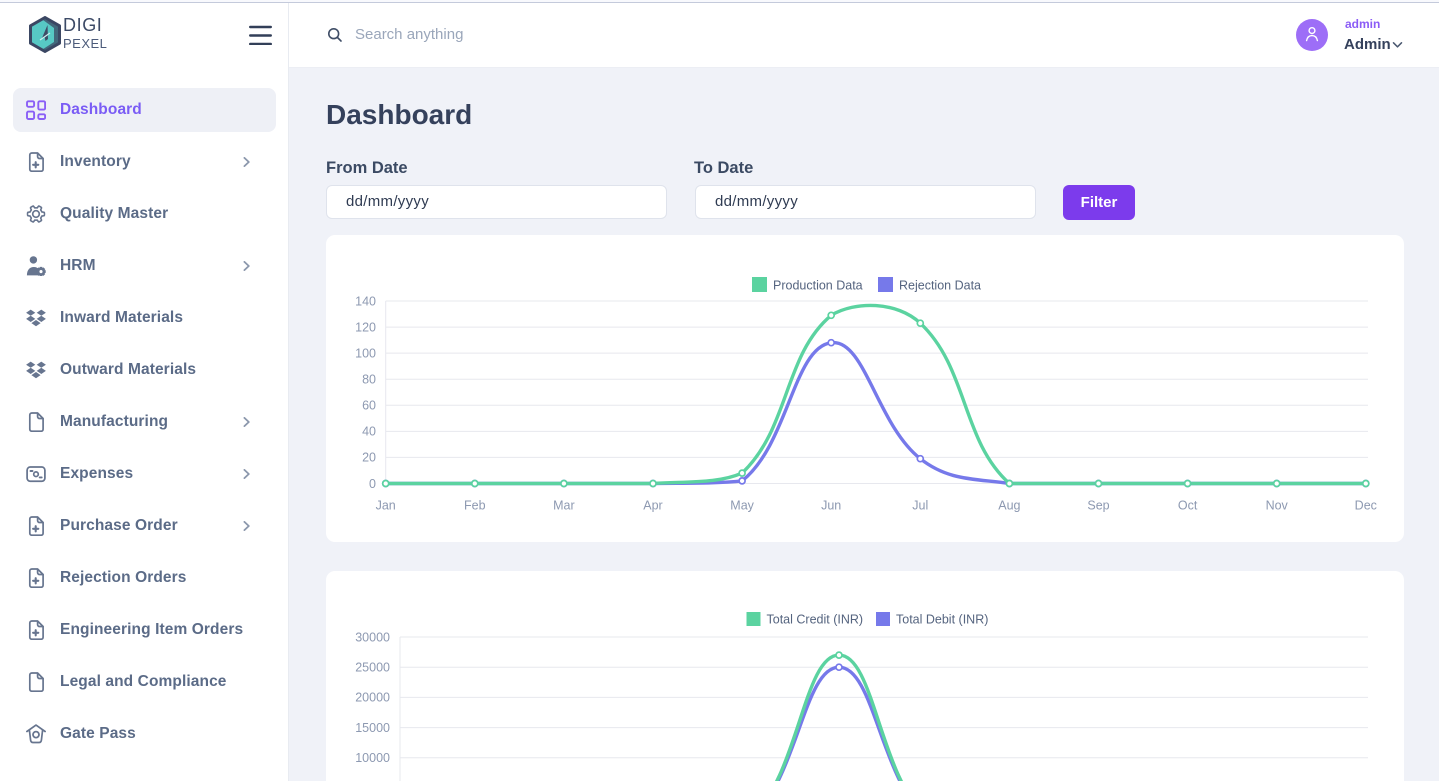 The image size is (1439, 781). What do you see at coordinates (372, 668) in the screenshot?
I see `svg-text: 25000` at bounding box center [372, 668].